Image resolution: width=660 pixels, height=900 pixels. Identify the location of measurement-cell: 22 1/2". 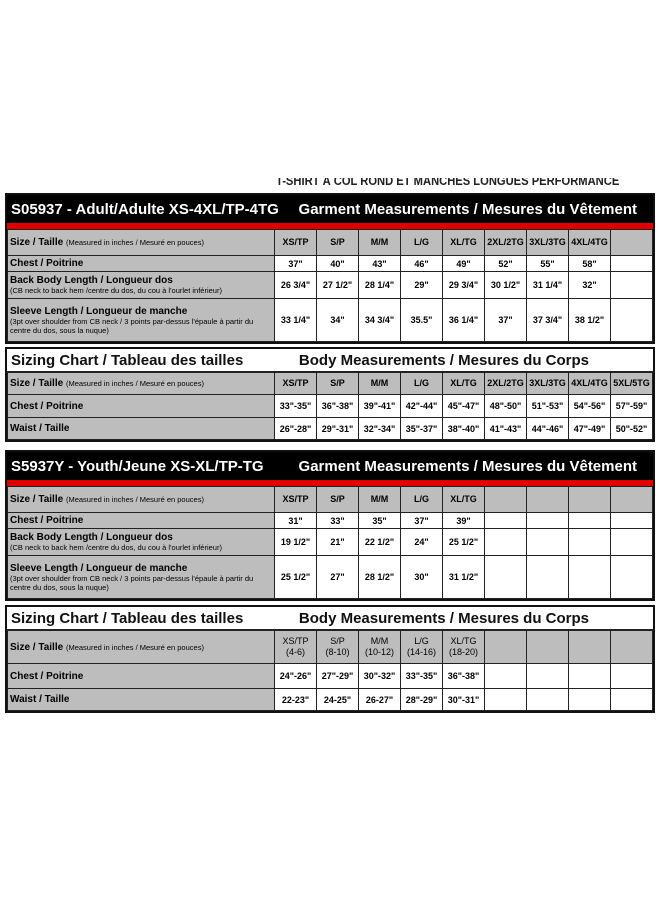
(379, 542).